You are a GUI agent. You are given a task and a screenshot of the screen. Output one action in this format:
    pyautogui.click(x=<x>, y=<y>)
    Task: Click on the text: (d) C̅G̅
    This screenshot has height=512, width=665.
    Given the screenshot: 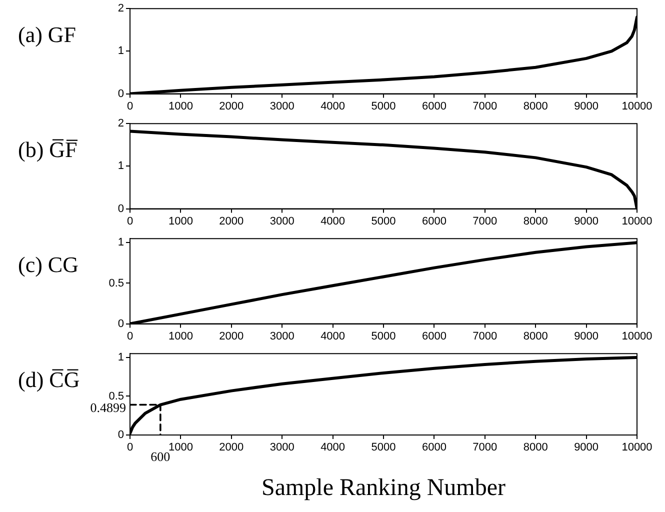 What is the action you would take?
    pyautogui.click(x=49, y=380)
    